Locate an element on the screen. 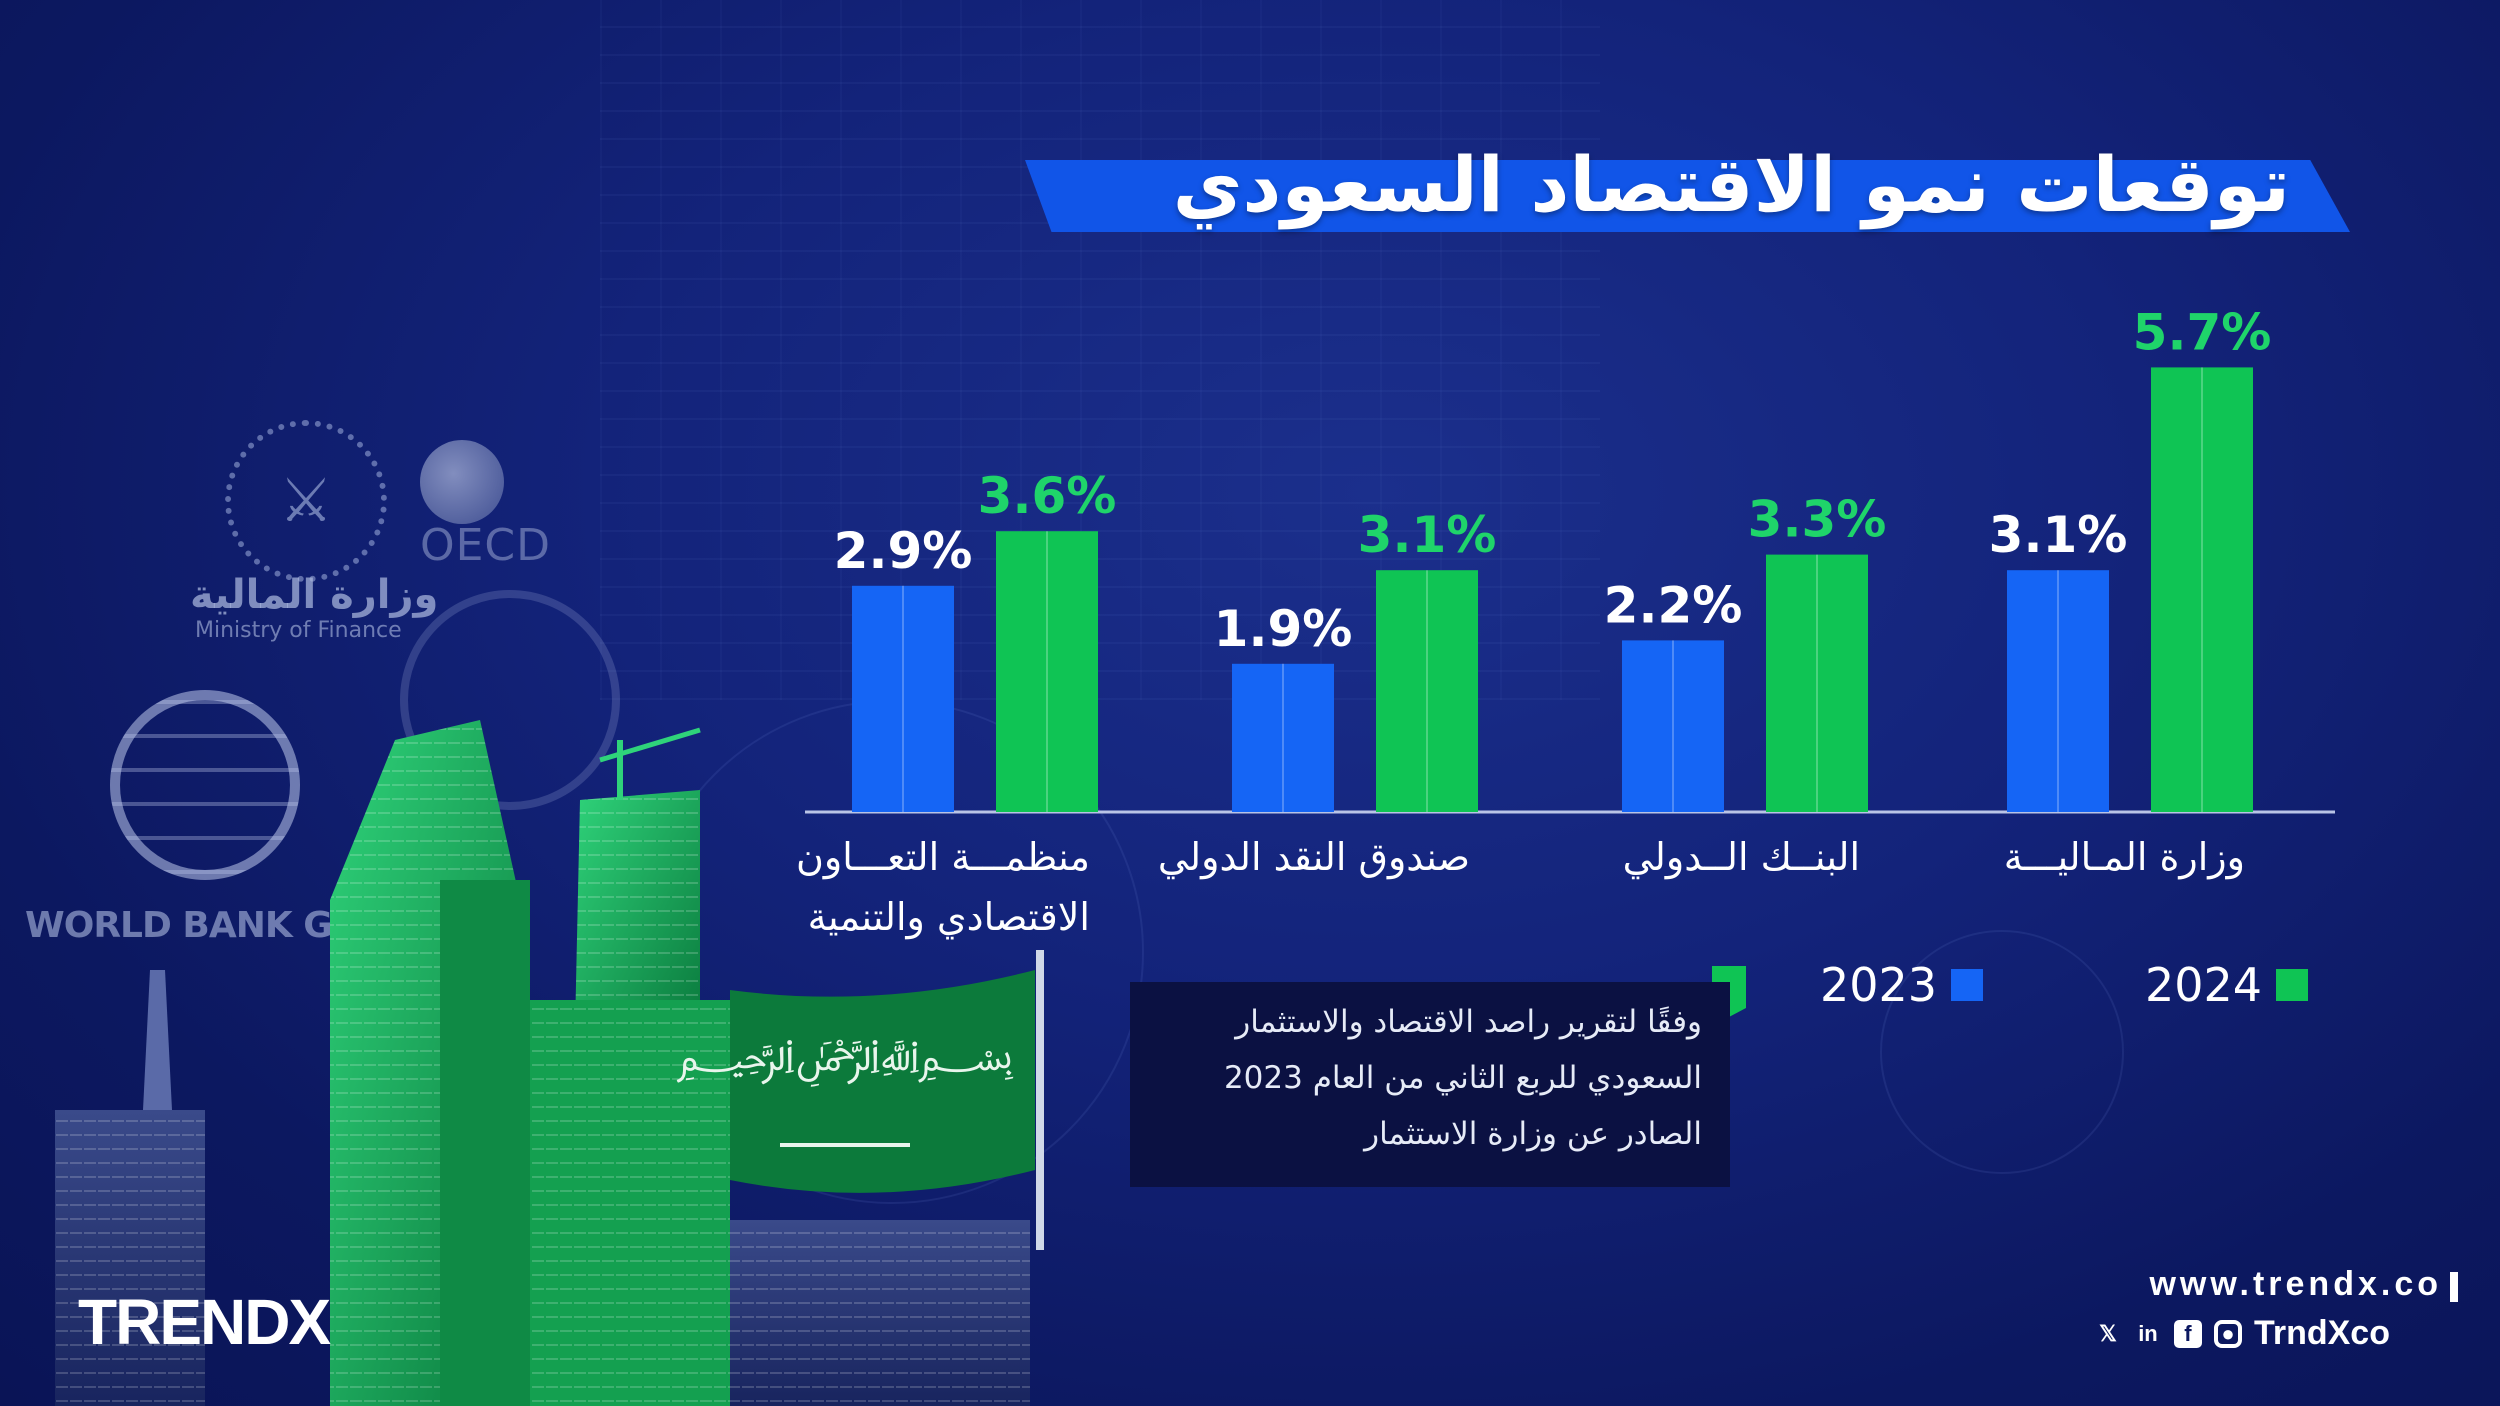  flag-inscription-icon: ﷽ is located at coordinates (845, 1058).